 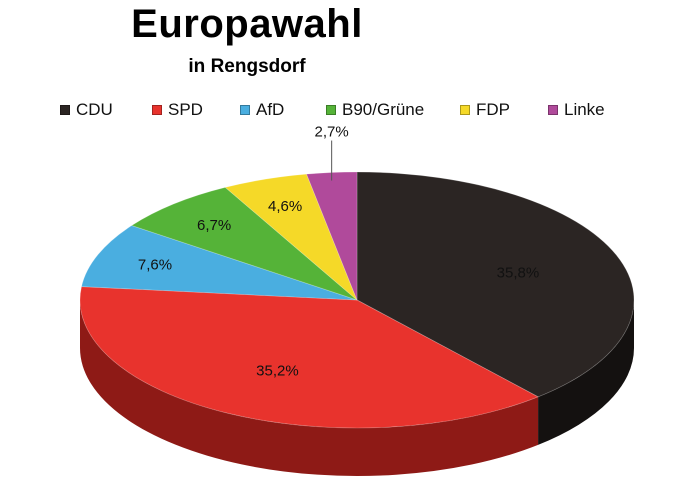 I want to click on pie-slice-fdp, so click(x=291, y=237).